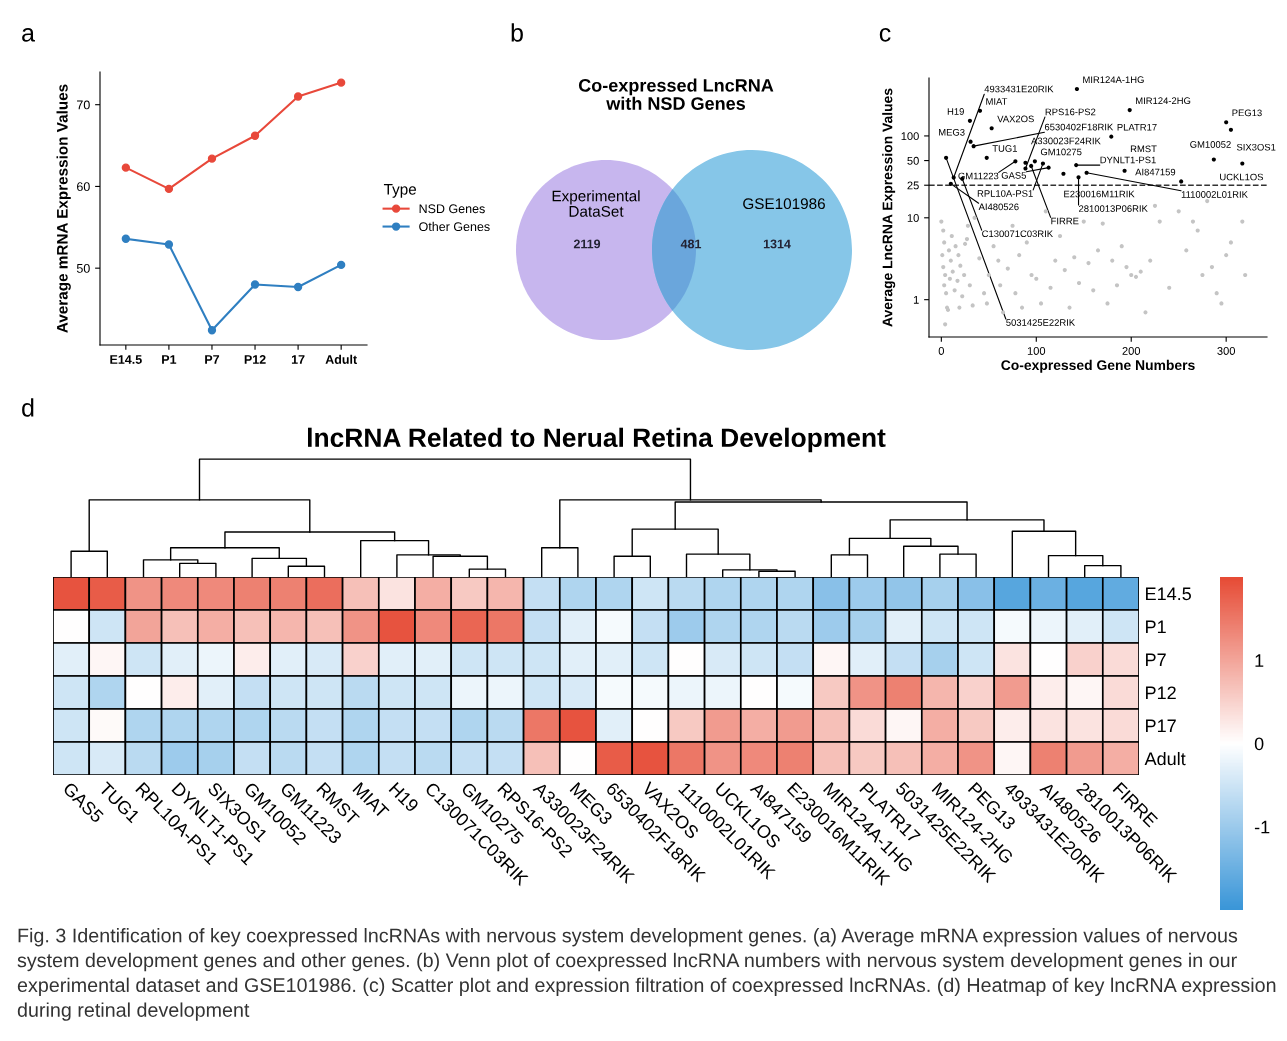 This screenshot has width=1287, height=1041. What do you see at coordinates (889, 207) in the screenshot?
I see `y-axis-title: Average LncRNA Expression Values` at bounding box center [889, 207].